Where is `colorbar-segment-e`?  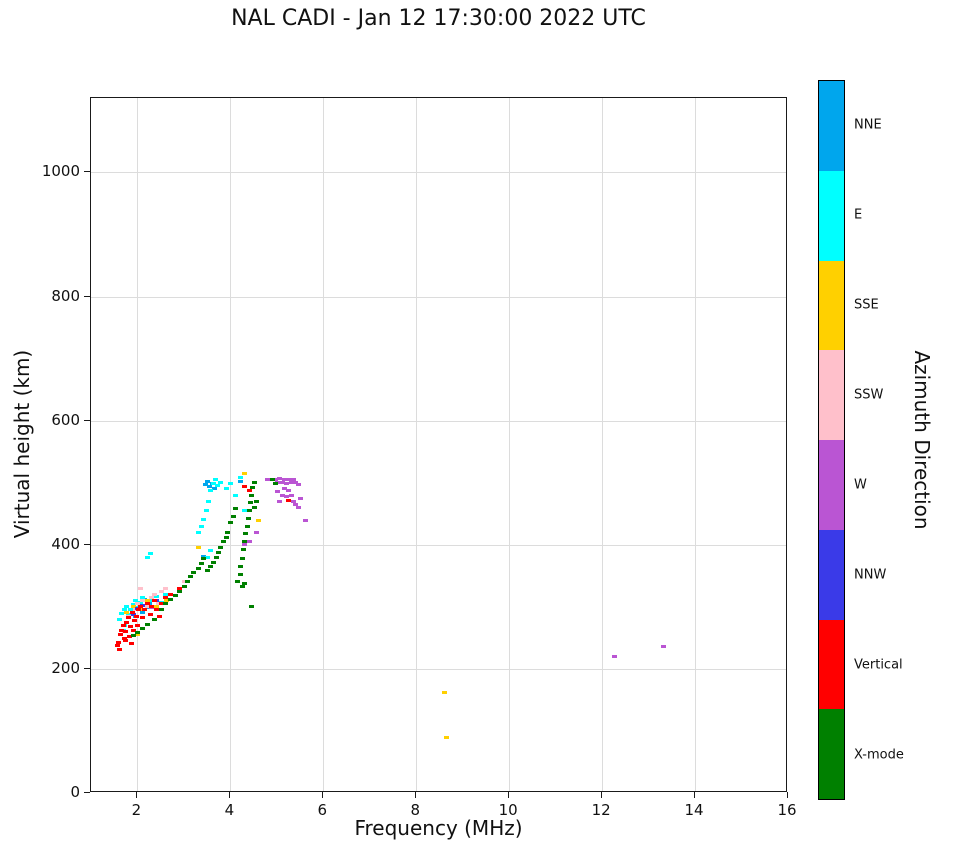 colorbar-segment-e is located at coordinates (831, 215).